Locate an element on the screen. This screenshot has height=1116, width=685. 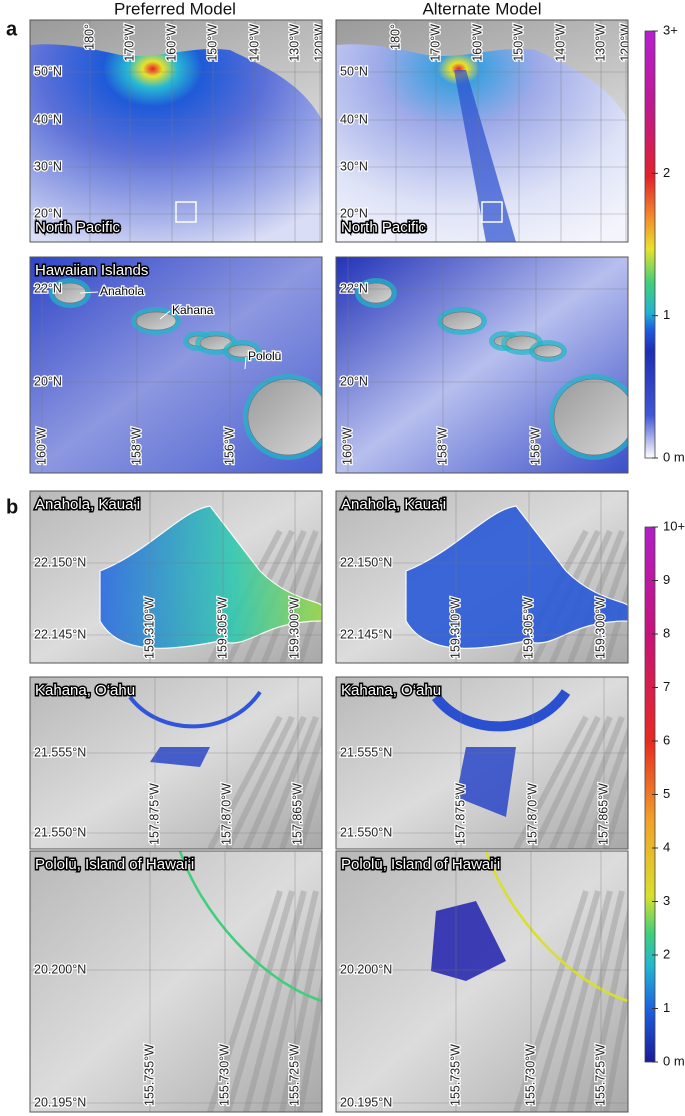
longitude-label: 157.865°W is located at coordinates (297, 814).